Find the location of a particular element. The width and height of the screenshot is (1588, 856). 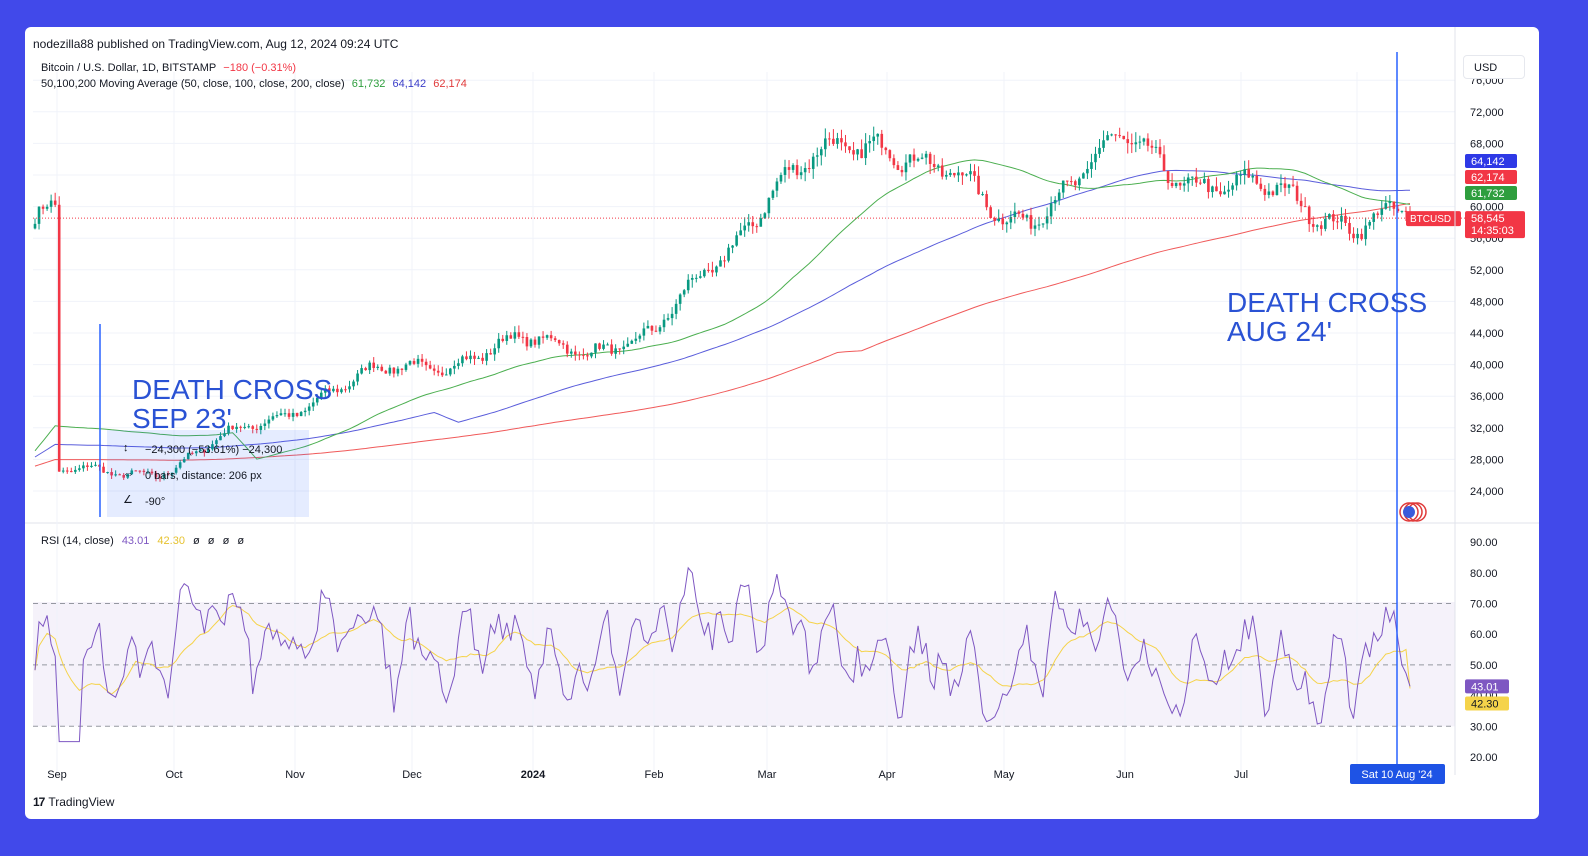

rsi-axis-tick: 60.00 is located at coordinates (1484, 635).